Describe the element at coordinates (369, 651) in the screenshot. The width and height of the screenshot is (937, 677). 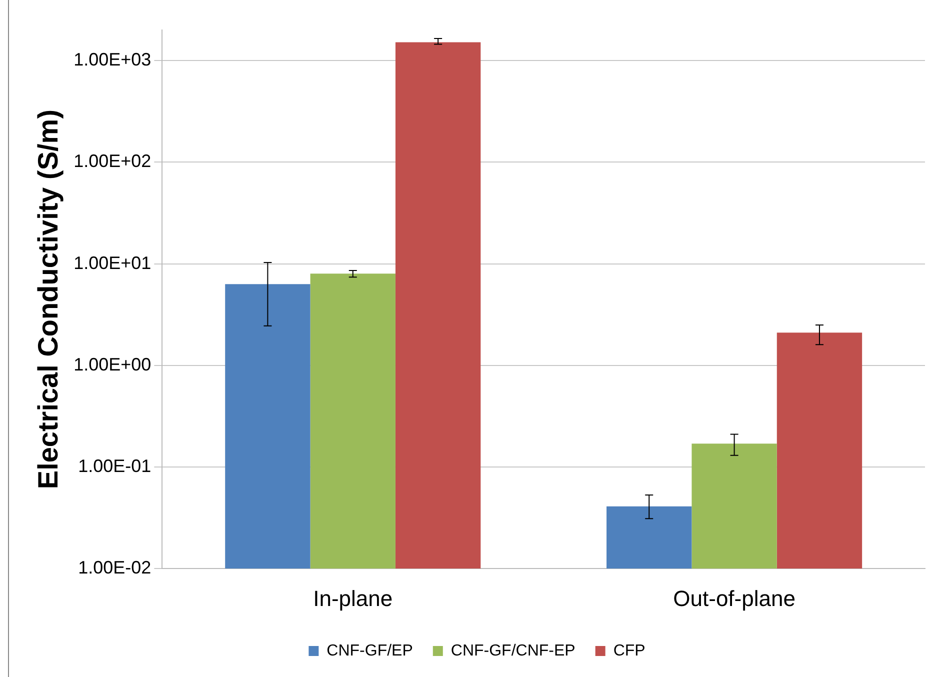
I see `legend-label: CNF-GF/EP` at that location.